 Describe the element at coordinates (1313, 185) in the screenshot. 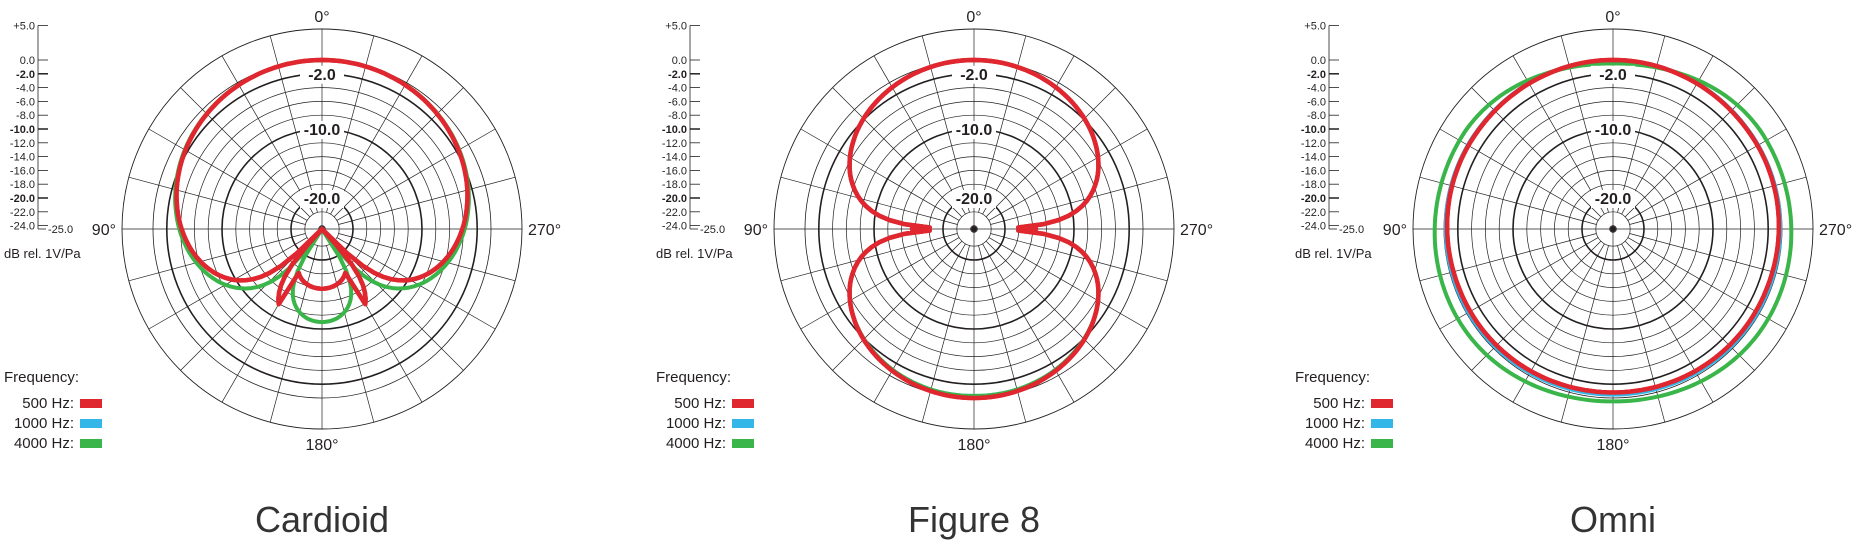

I see `scale-tick-label: -18.0` at that location.